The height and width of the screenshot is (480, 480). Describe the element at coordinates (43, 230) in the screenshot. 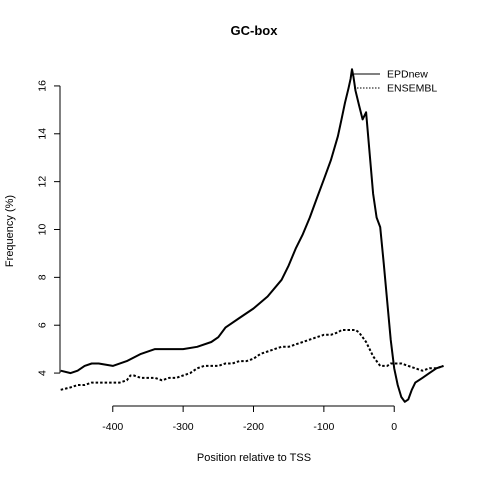

I see `y-tick-label: 10` at that location.